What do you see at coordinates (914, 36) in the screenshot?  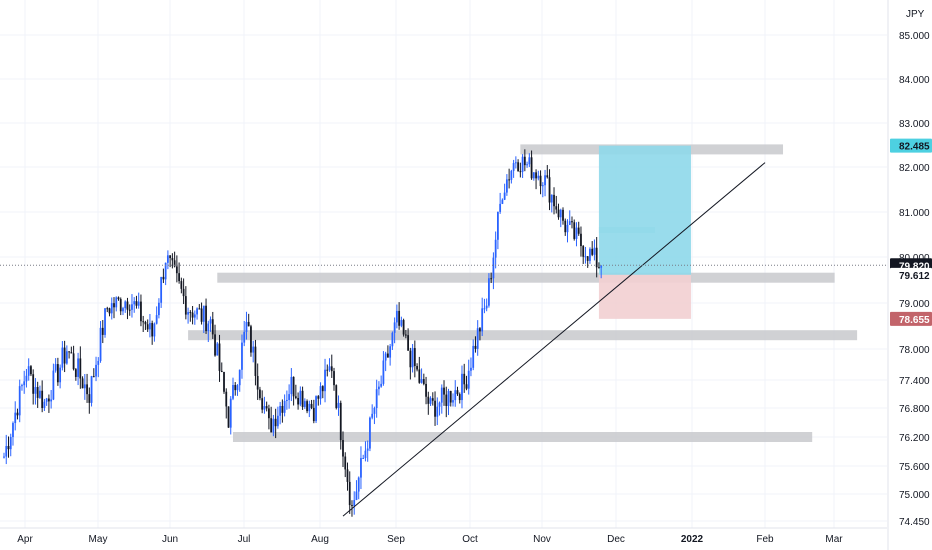 I see `price-tick-label: 85.000` at bounding box center [914, 36].